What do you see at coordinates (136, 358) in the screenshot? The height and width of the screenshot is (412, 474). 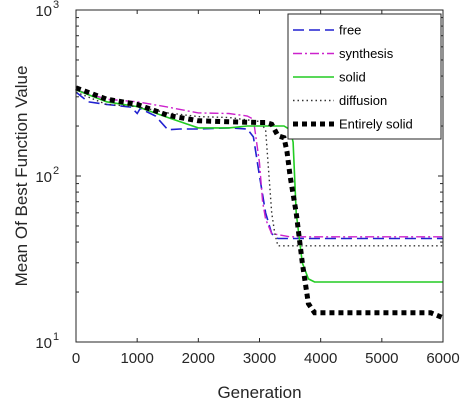 I see `x-tick-label: 1000` at bounding box center [136, 358].